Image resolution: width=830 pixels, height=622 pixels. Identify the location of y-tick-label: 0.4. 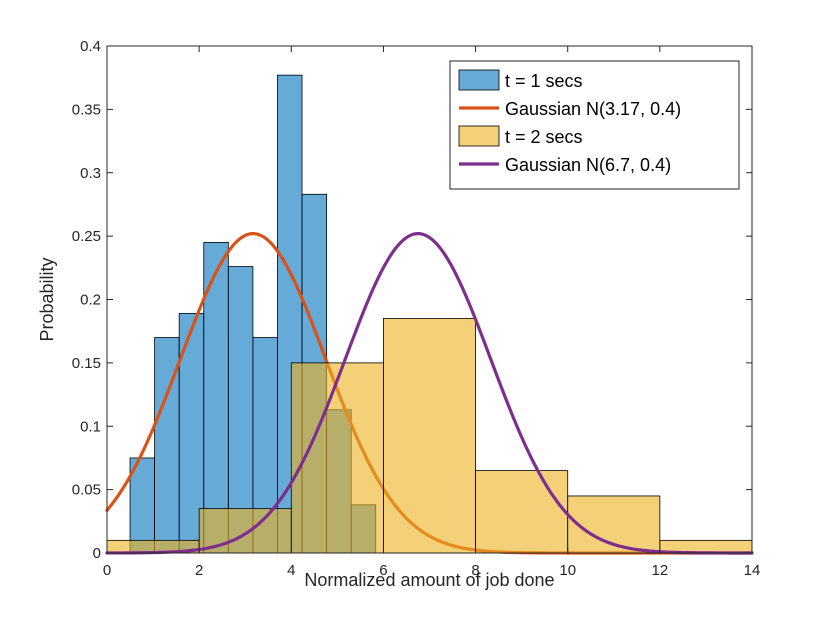
(90, 46).